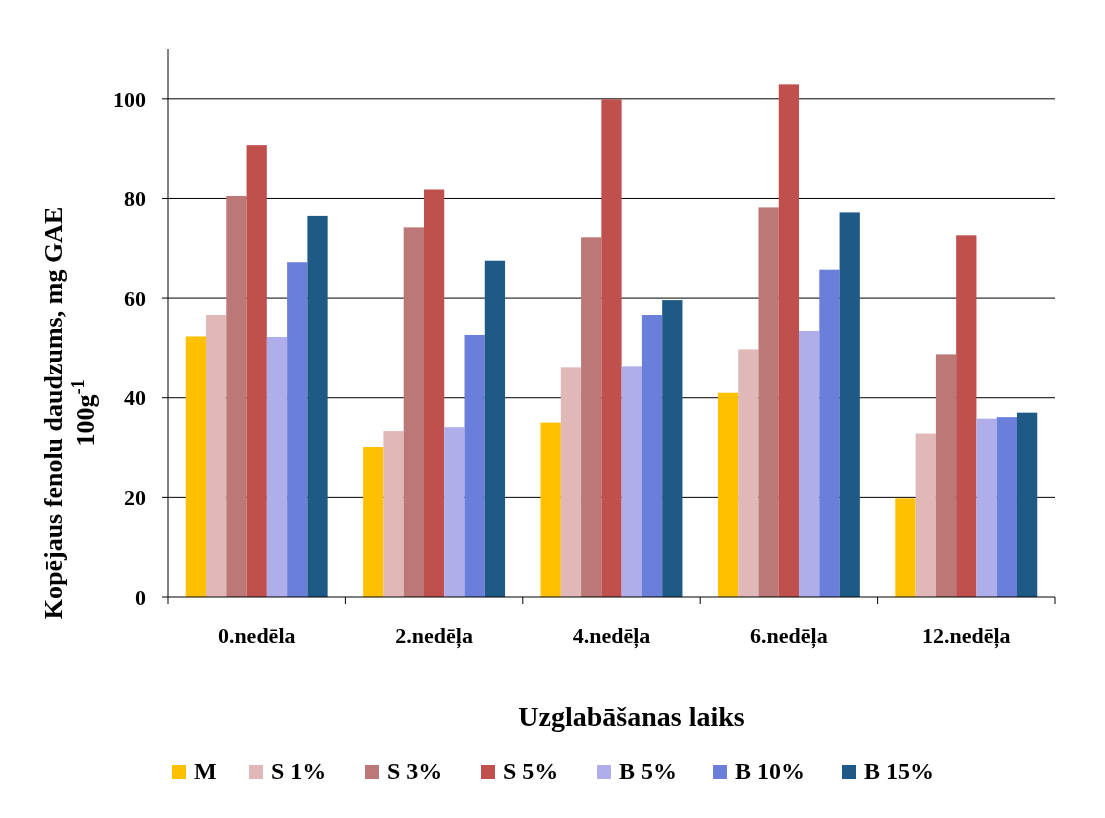 The image size is (1105, 818). I want to click on x-axis-title: Uzglabāšanas laiks, so click(631, 716).